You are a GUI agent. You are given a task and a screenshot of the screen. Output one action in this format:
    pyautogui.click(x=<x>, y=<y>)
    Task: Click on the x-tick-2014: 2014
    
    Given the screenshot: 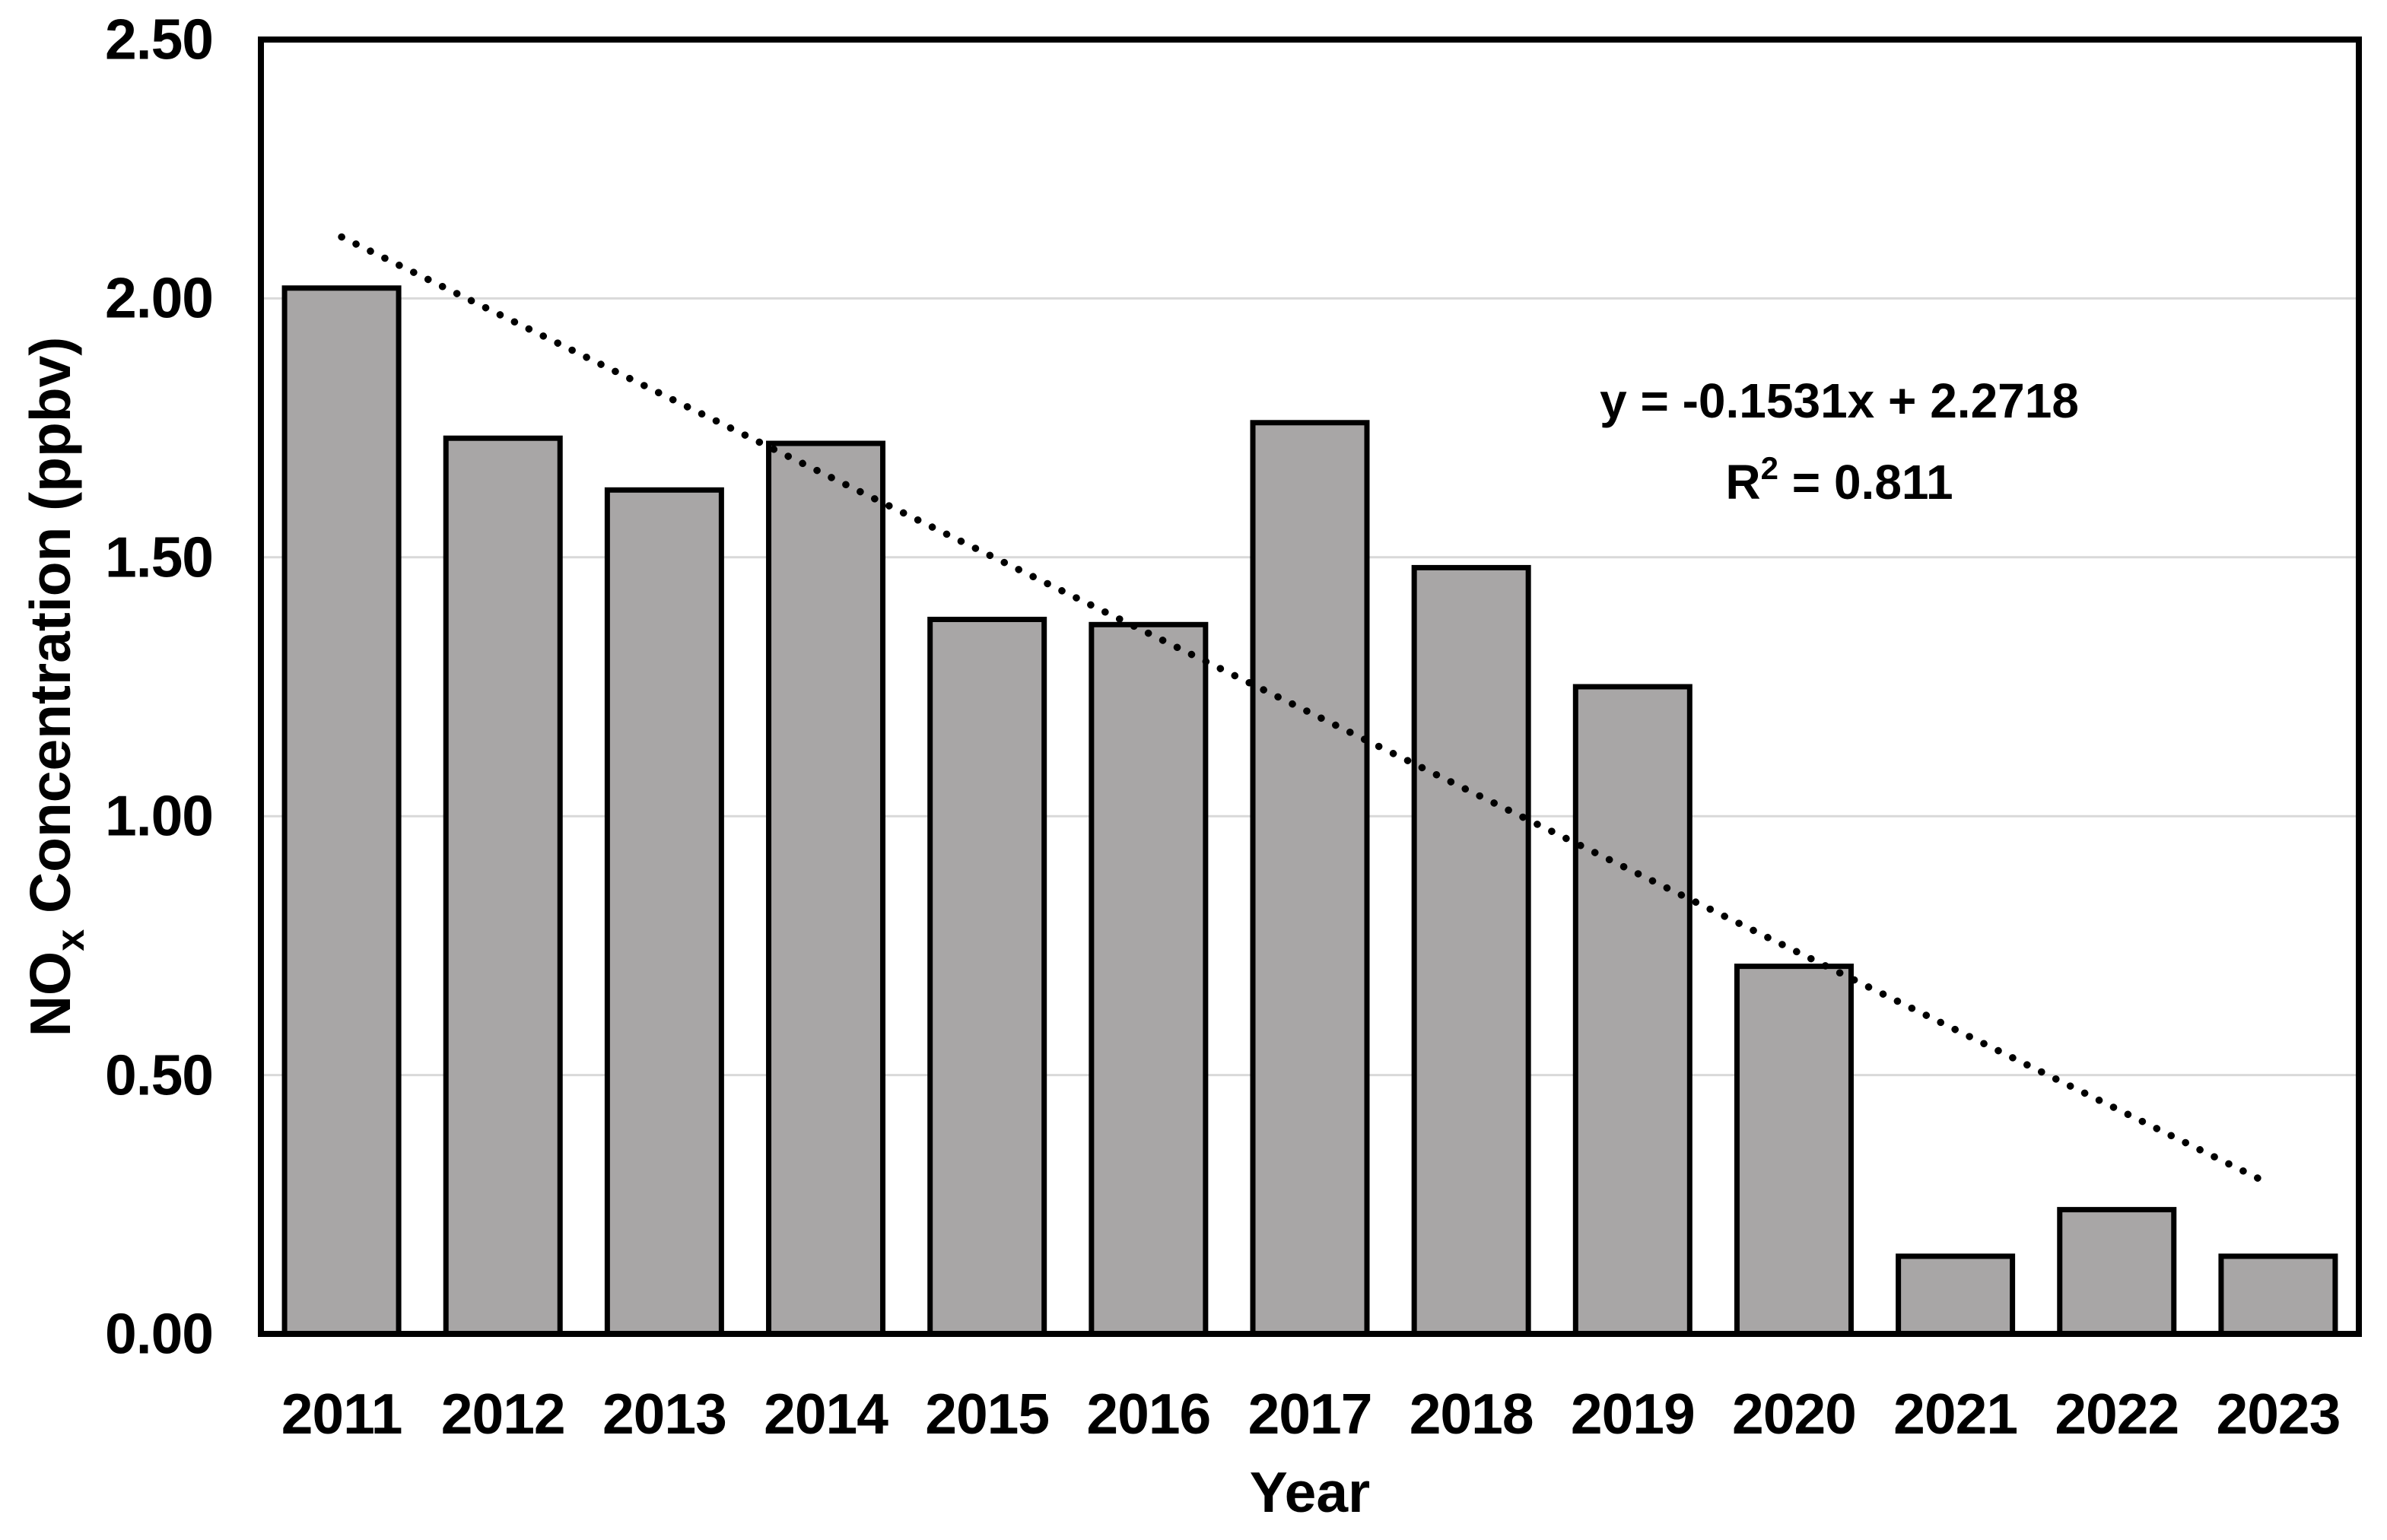 What is the action you would take?
    pyautogui.click(x=826, y=1414)
    